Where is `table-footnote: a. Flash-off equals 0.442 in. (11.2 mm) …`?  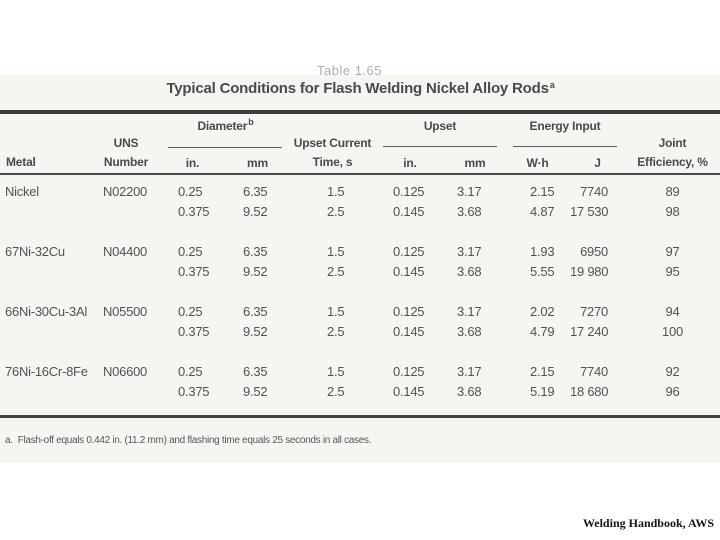
table-footnote: a. Flash-off equals 0.442 in. (11.2 mm) … is located at coordinates (188, 440).